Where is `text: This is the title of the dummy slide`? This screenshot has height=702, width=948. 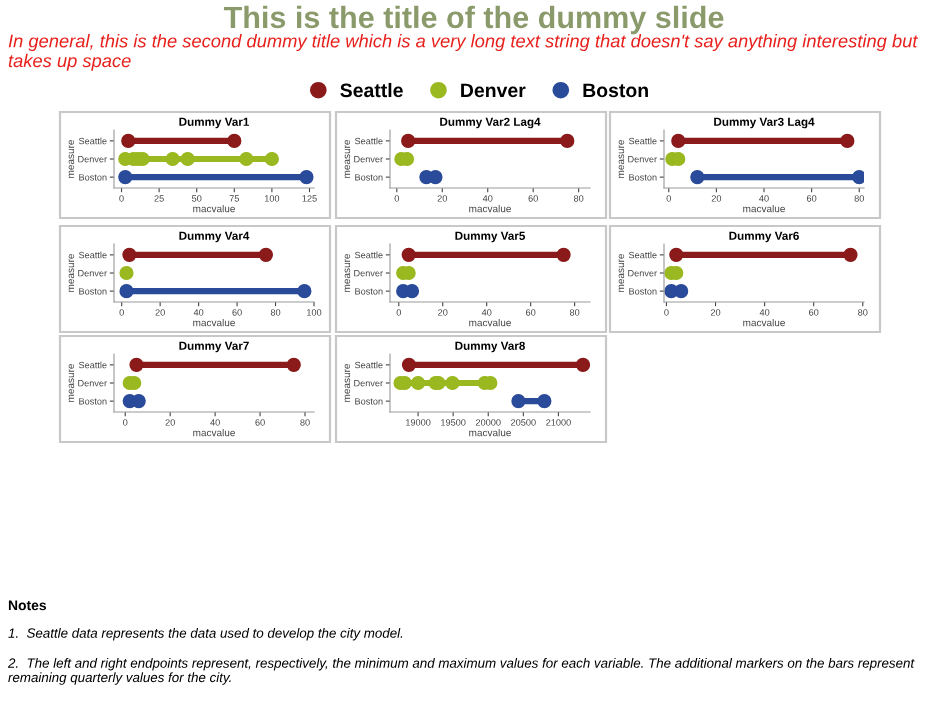 text: This is the title of the dummy slide is located at coordinates (473, 20).